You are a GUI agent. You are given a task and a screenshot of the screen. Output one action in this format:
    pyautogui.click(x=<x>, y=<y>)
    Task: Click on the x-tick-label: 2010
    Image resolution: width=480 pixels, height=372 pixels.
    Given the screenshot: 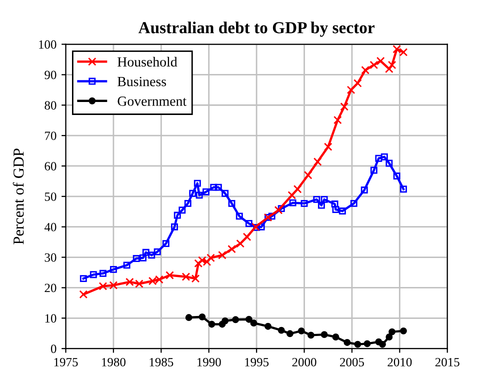 What is the action you would take?
    pyautogui.click(x=400, y=362)
    